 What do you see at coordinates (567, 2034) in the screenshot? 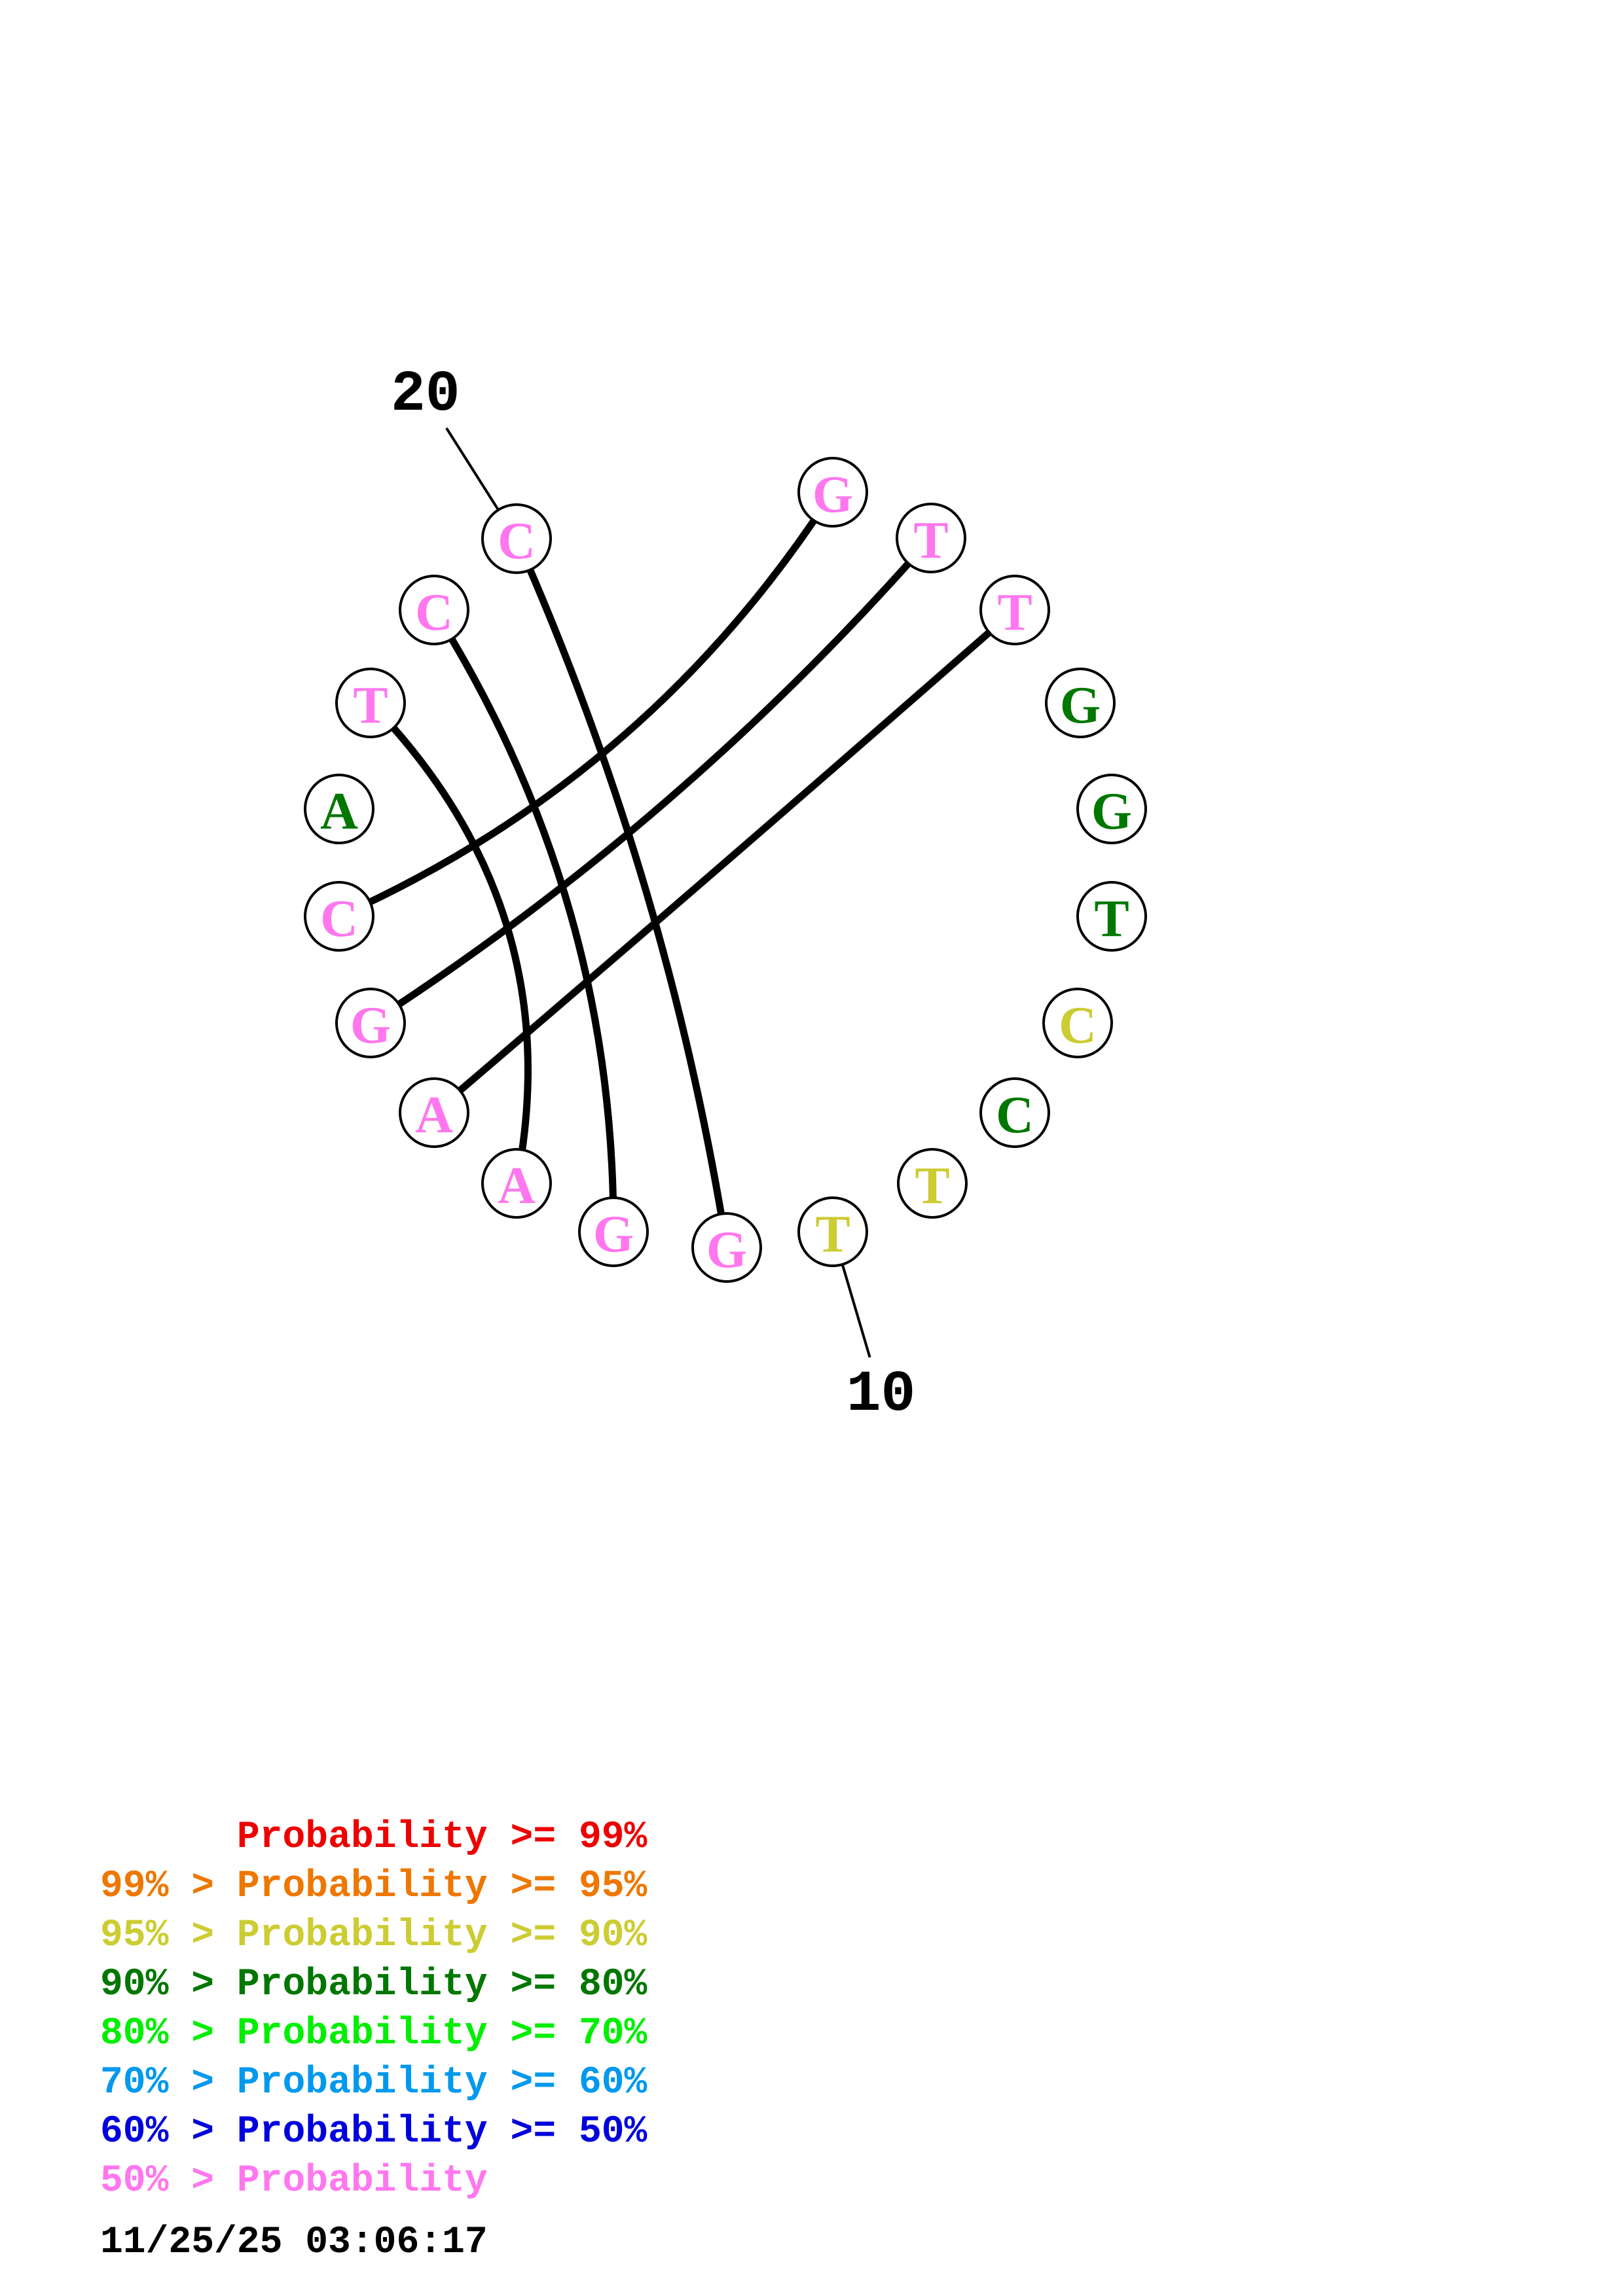
I see `legend-suffix: >= 70%` at bounding box center [567, 2034].